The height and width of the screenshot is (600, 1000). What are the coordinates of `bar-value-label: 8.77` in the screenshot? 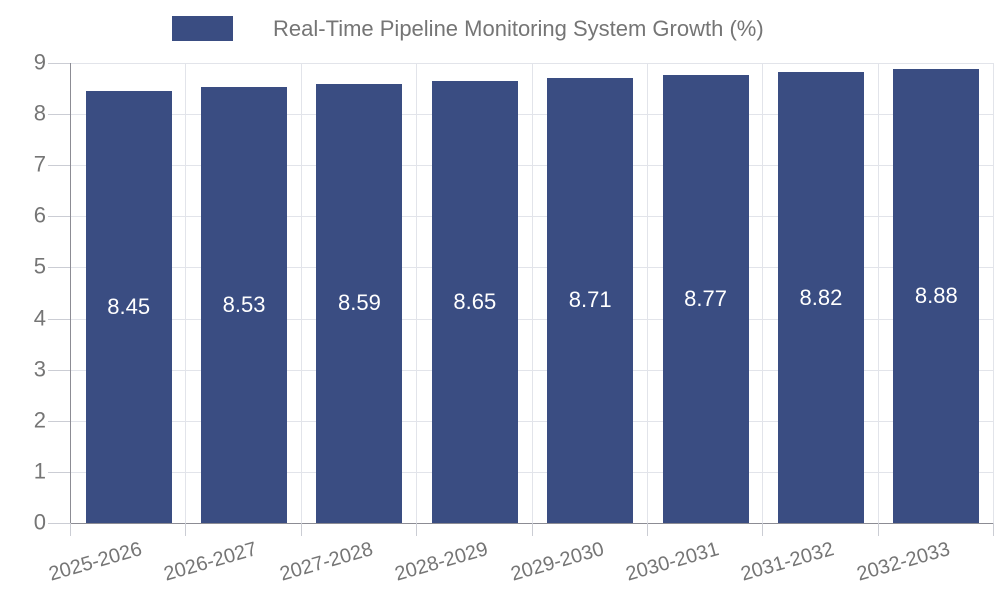 It's located at (705, 298).